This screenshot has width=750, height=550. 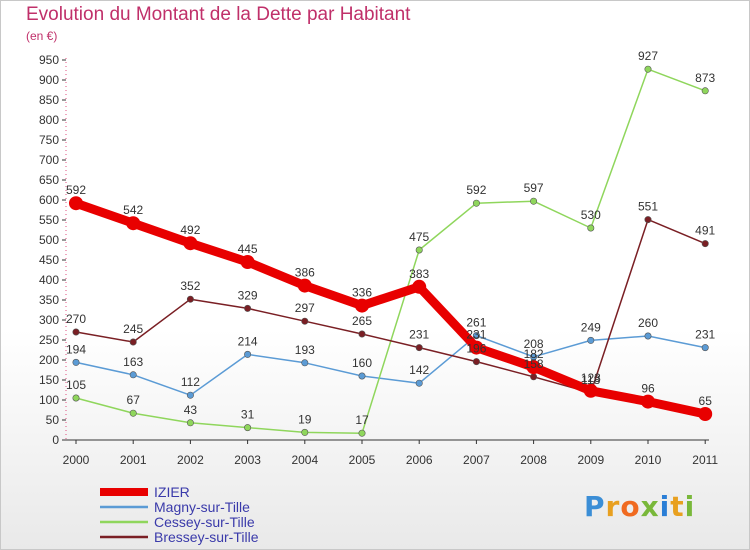 What do you see at coordinates (665, 506) in the screenshot?
I see `logo-letter: i` at bounding box center [665, 506].